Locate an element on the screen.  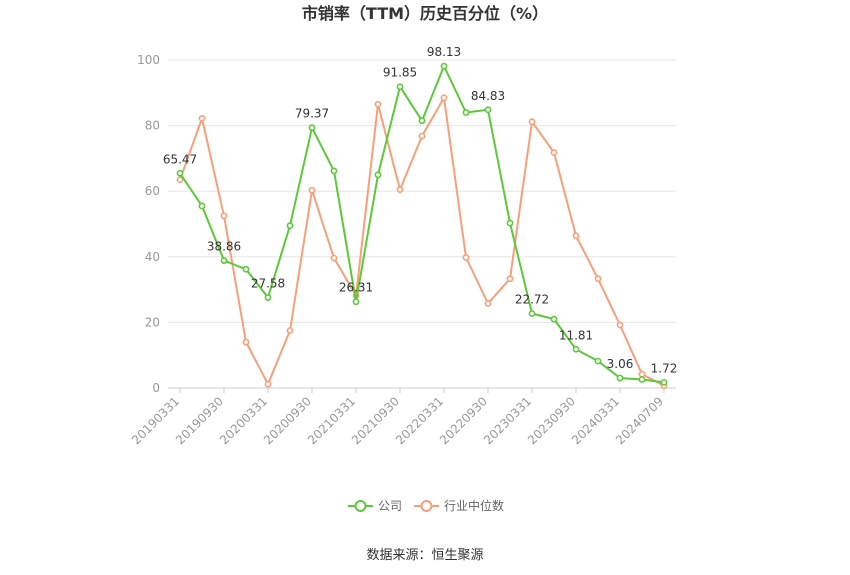
y-tick-label: 40 is located at coordinates (152, 257).